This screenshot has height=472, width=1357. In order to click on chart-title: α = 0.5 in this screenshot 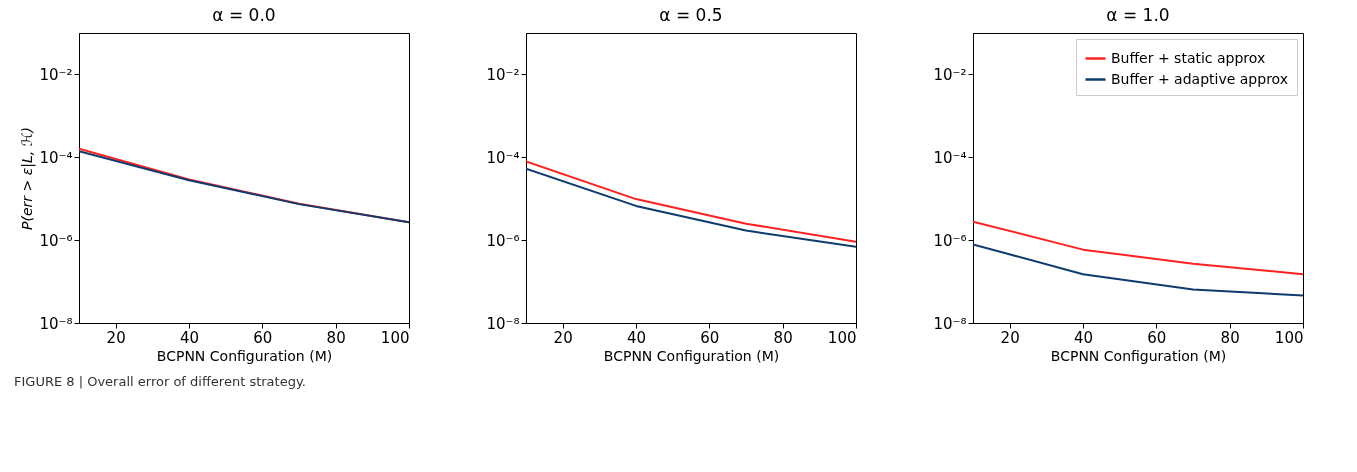, I will do `click(691, 15)`.